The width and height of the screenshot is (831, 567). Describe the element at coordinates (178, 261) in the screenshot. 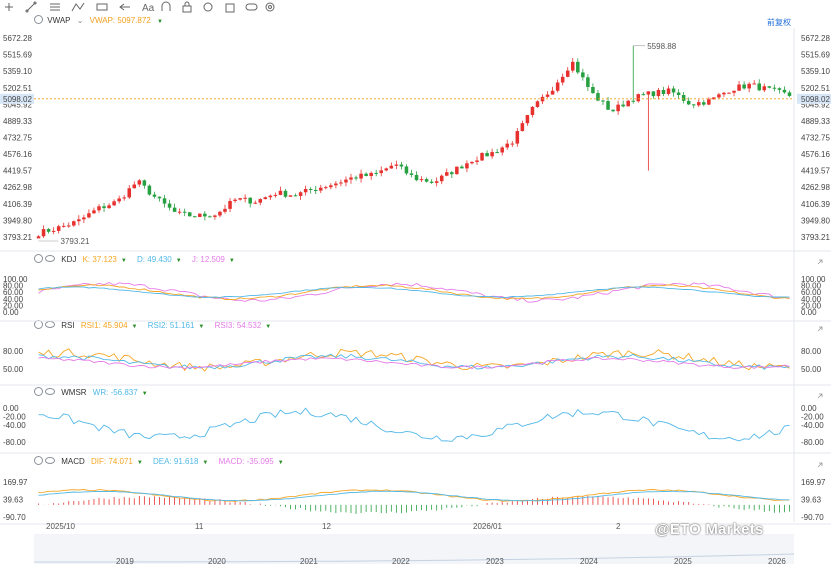

I see `kdj-d-dropdown-icon: ▼` at that location.